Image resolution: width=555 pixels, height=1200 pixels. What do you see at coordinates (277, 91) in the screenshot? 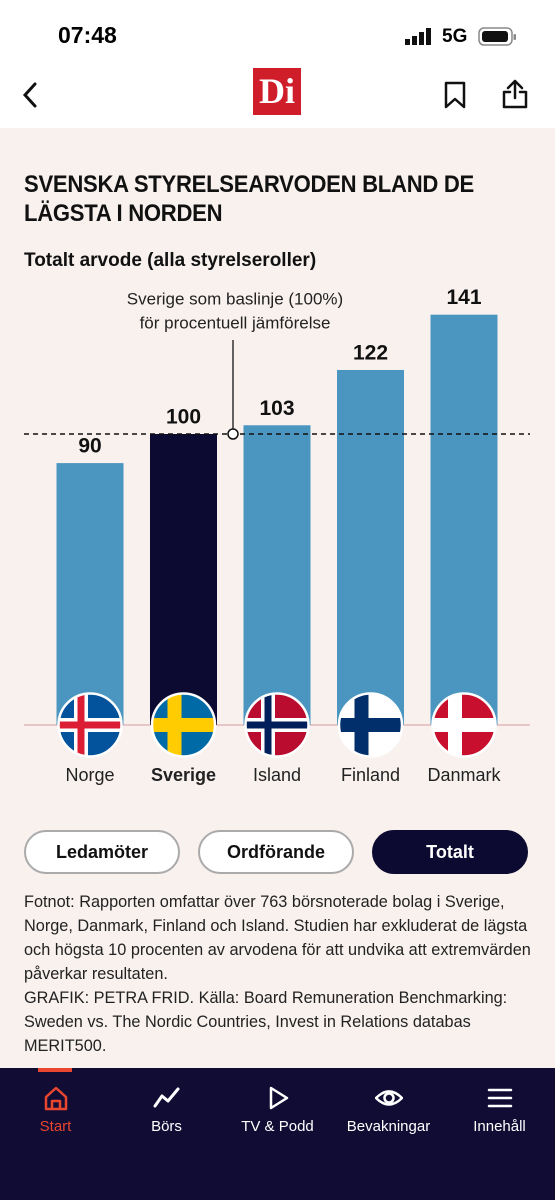
I see `logo: Di` at bounding box center [277, 91].